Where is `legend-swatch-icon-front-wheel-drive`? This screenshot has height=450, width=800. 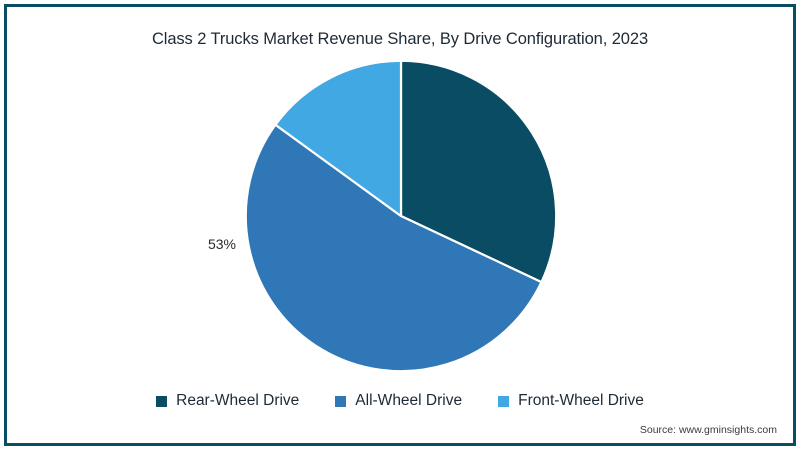
legend-swatch-icon-front-wheel-drive is located at coordinates (504, 401).